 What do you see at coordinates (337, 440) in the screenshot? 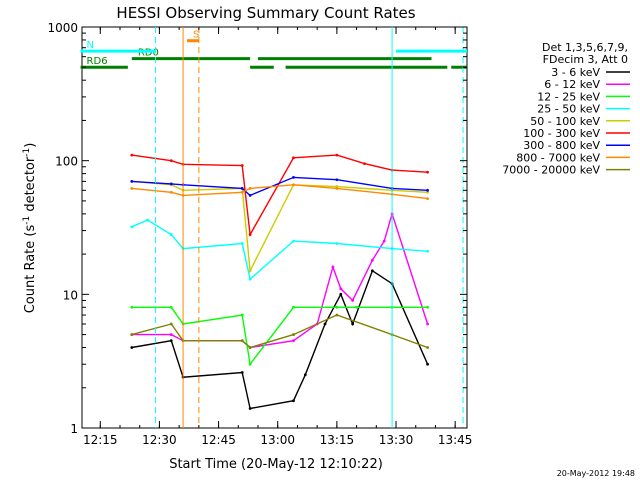
I see `x-tick-label: 13:15` at bounding box center [337, 440].